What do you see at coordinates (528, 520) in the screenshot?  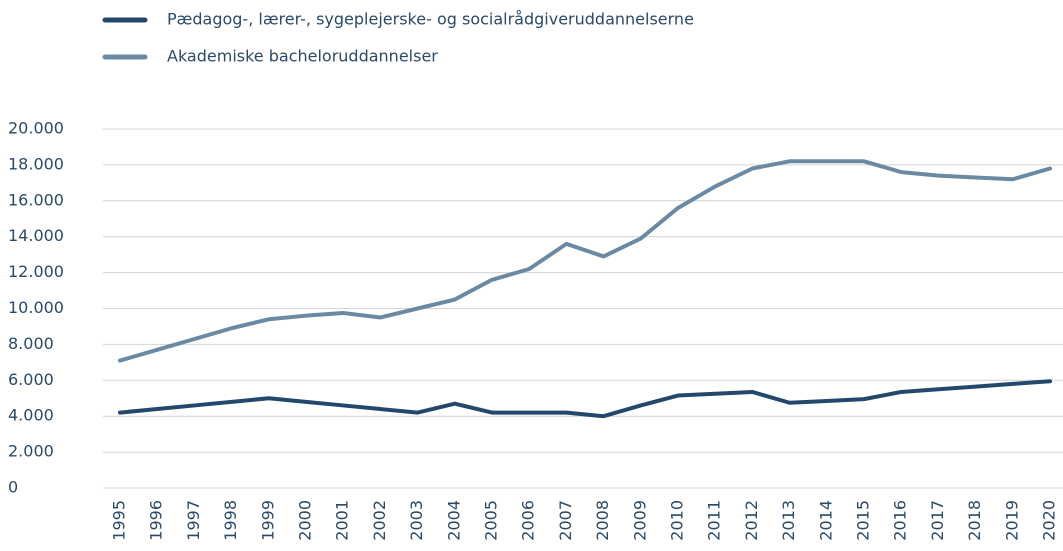 I see `x-tick-label: 2006` at bounding box center [528, 520].